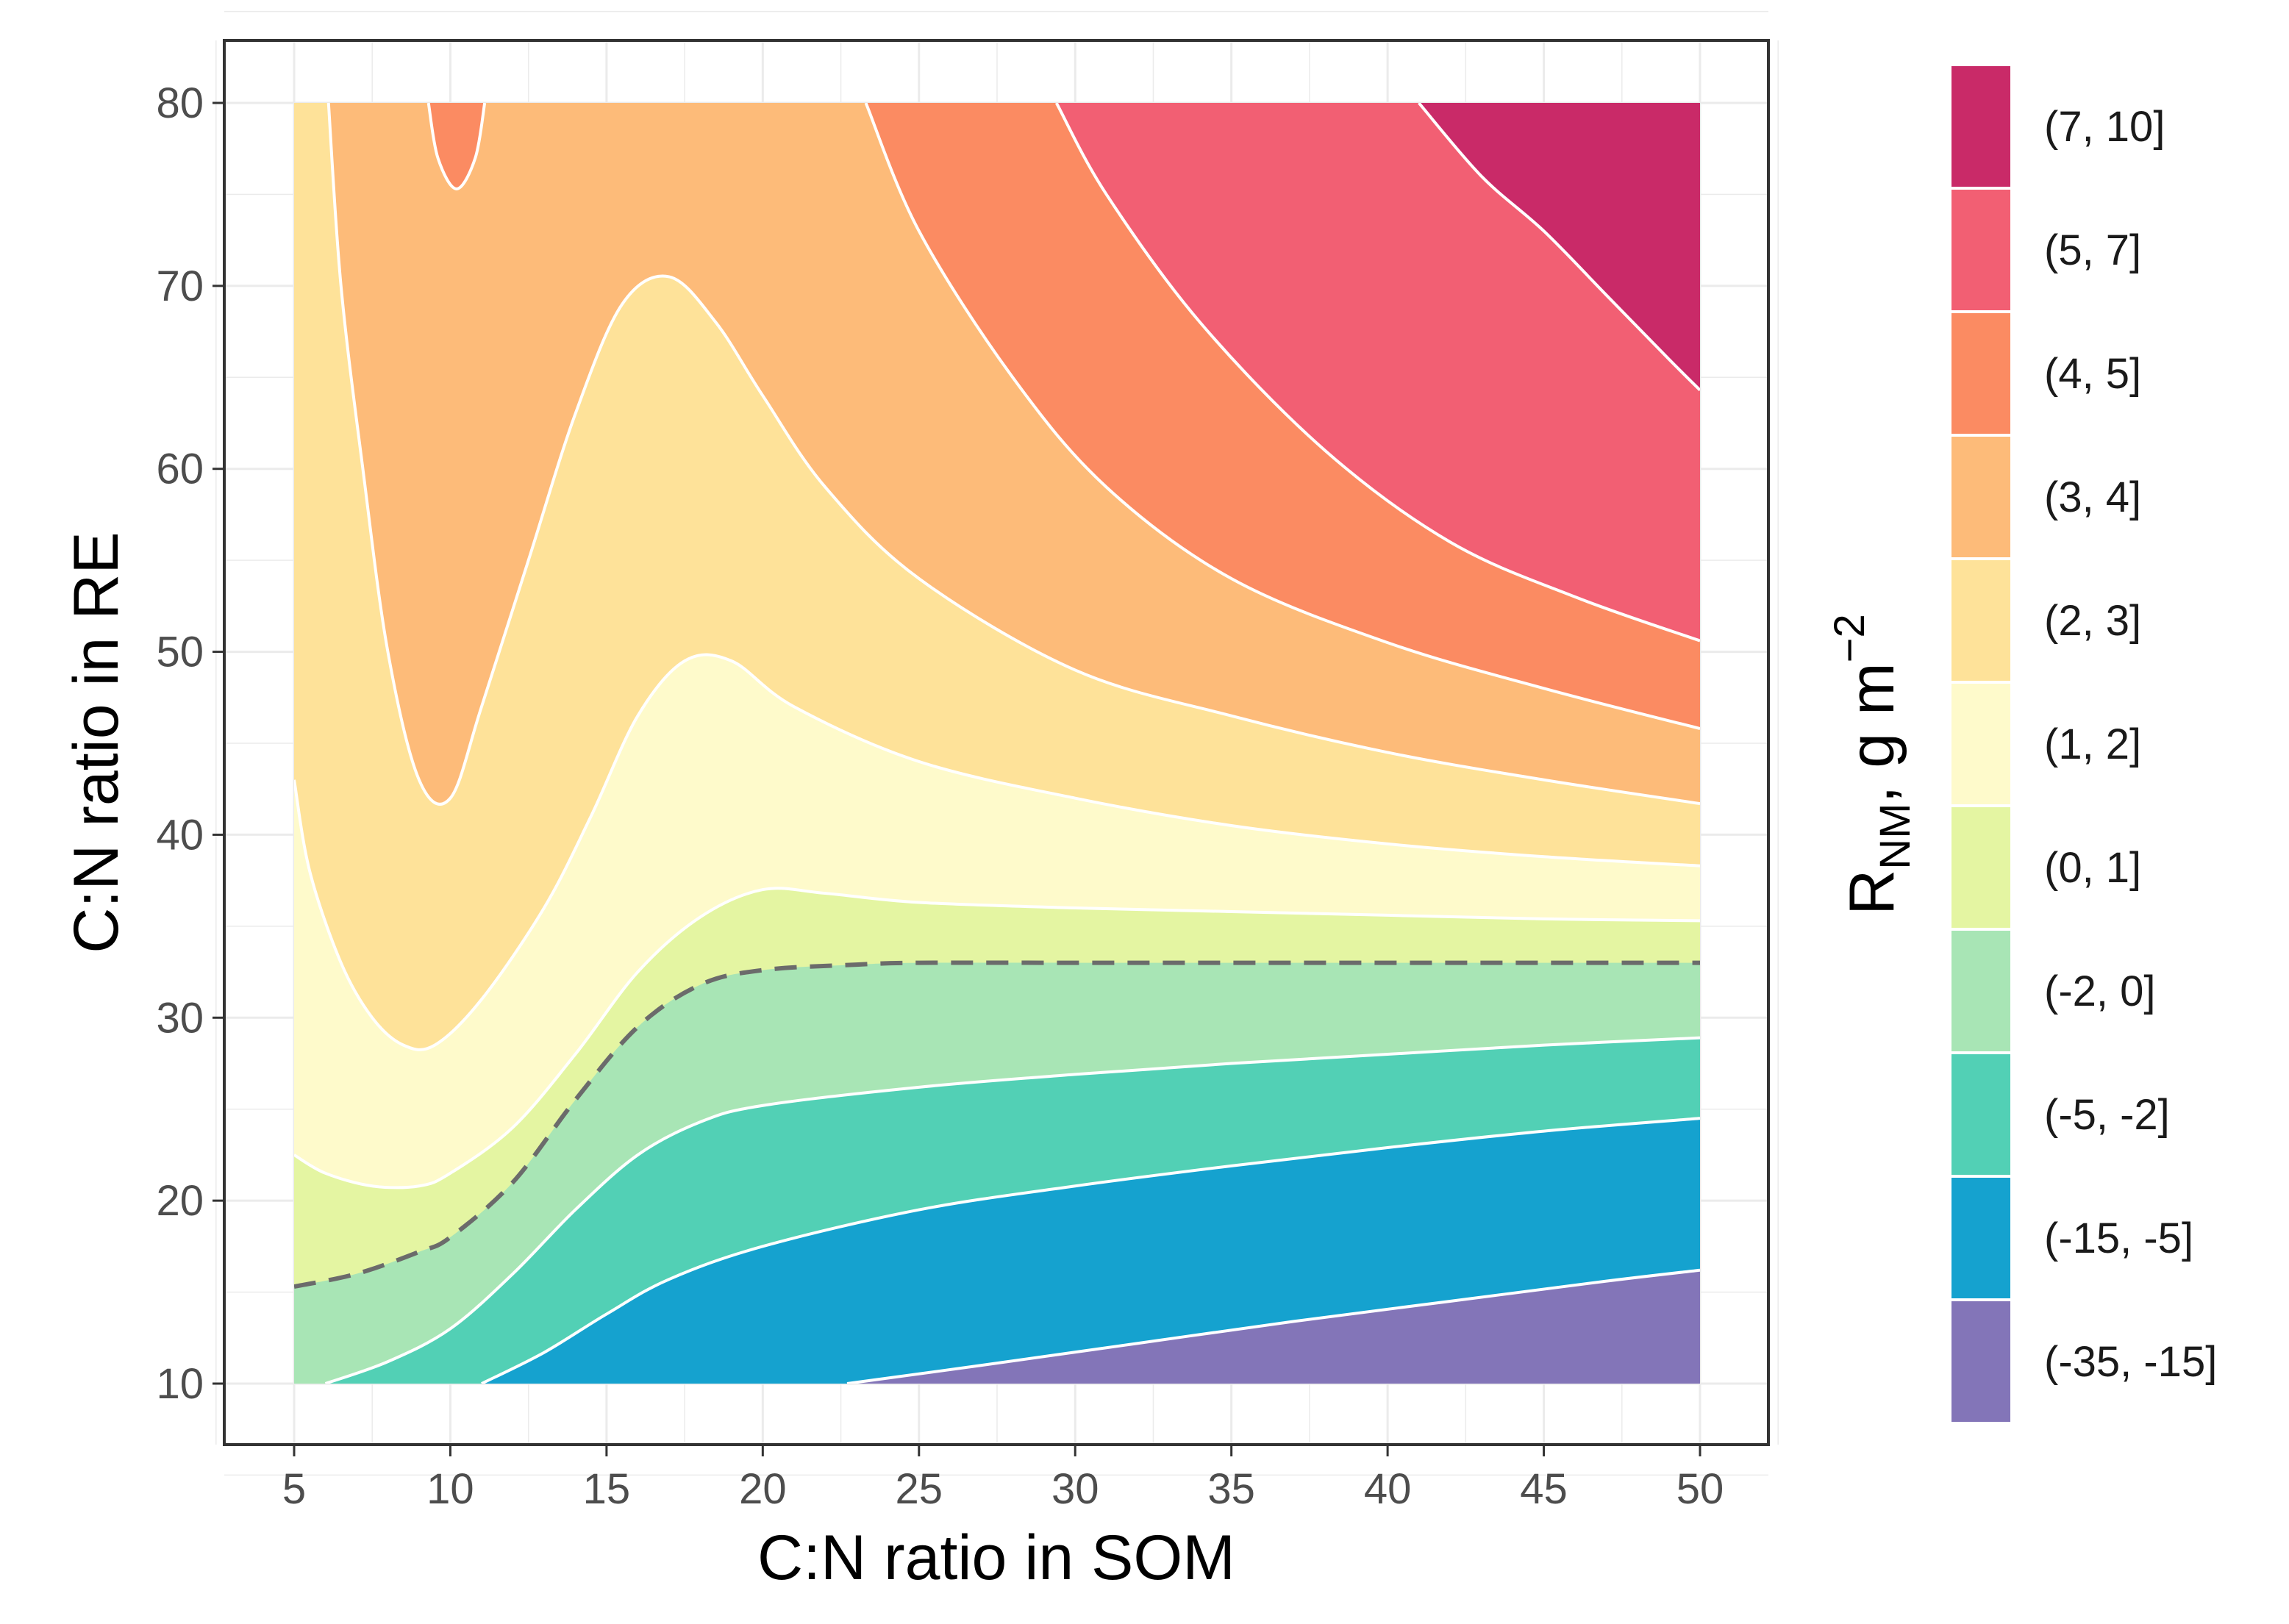 The width and height of the screenshot is (2289, 1624). What do you see at coordinates (1388, 1489) in the screenshot?
I see `x-tick-label: 40` at bounding box center [1388, 1489].